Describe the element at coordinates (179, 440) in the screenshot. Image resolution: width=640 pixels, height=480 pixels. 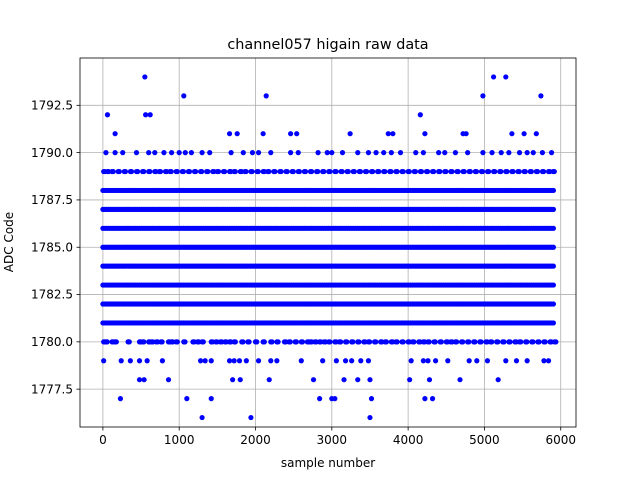
I see `x-tick-label: 1000` at that location.